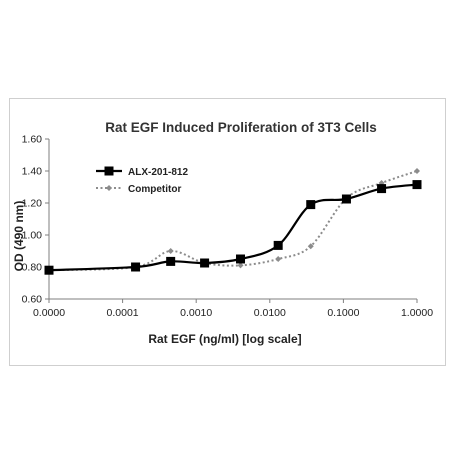  I want to click on x-tick-label: 0.0100, so click(270, 313).